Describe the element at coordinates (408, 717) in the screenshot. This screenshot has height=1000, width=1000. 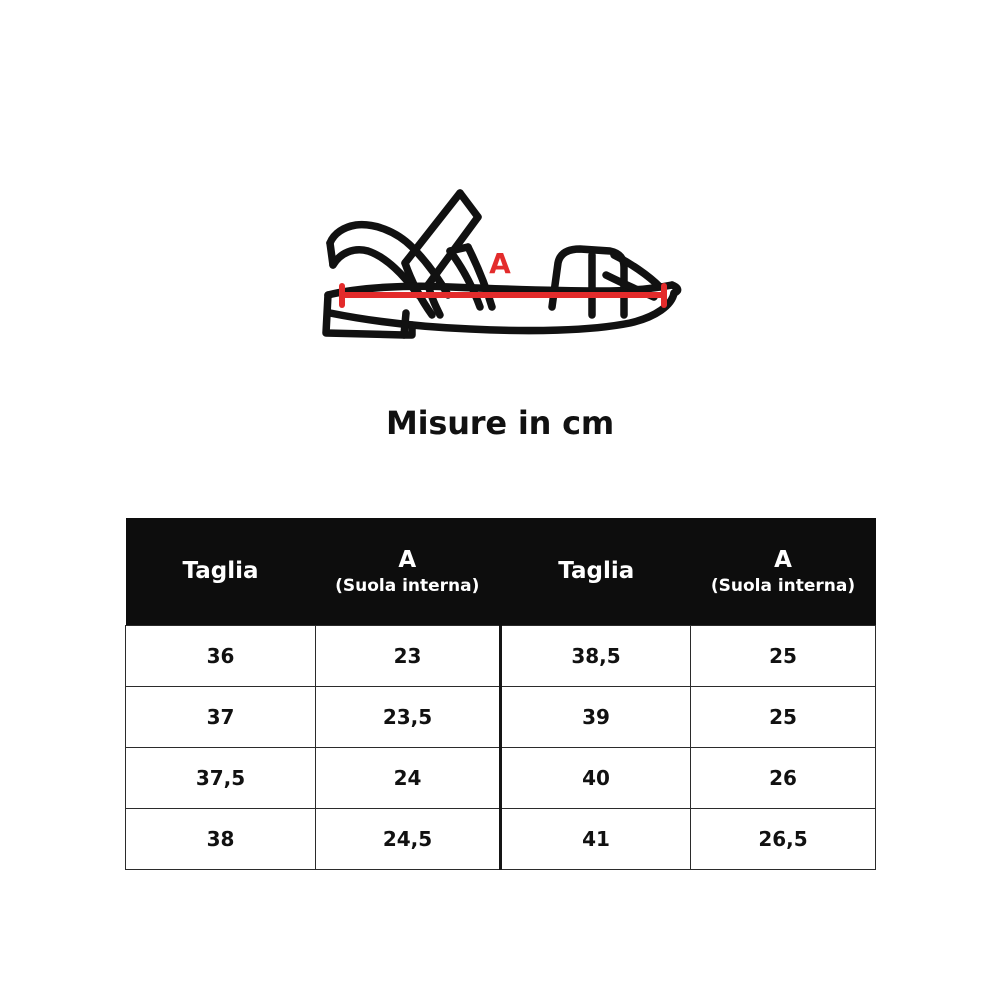
I see `cell-measure-left: 23,5` at that location.